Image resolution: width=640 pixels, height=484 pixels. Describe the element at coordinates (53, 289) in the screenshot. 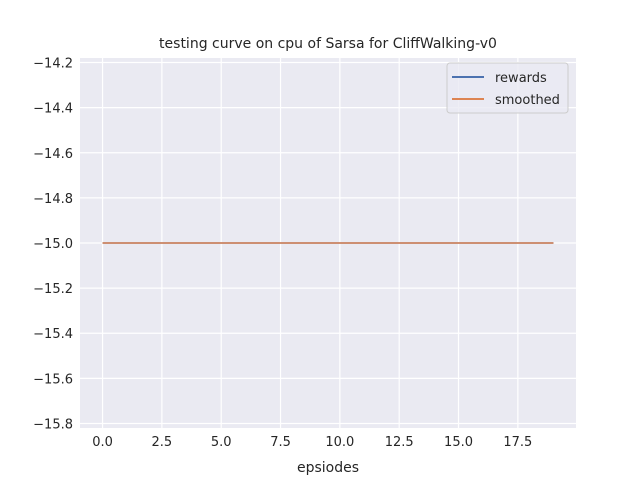

I see `y-tick-label: −15.2` at that location.